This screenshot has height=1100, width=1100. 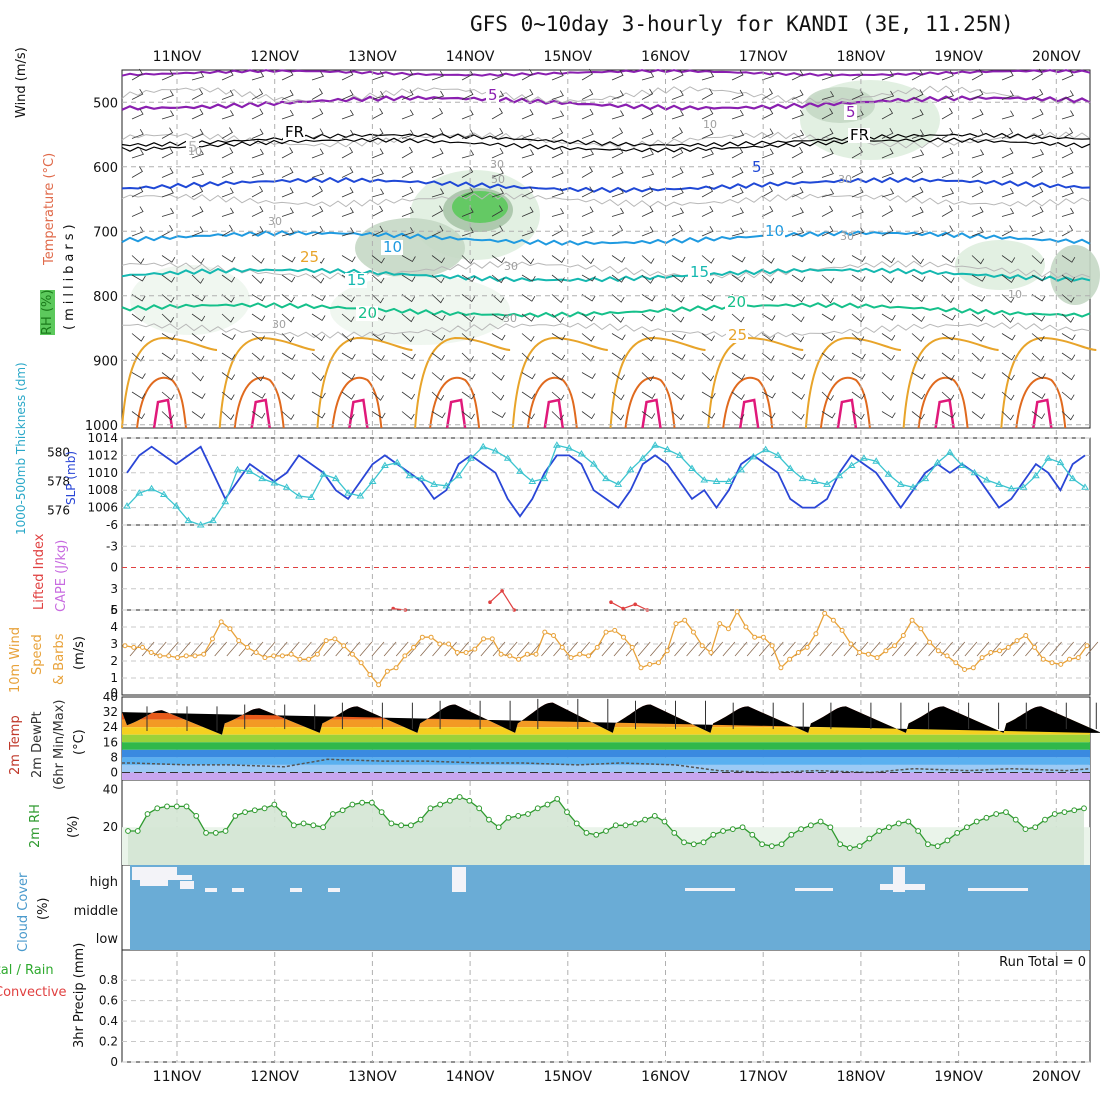 What do you see at coordinates (275, 221) in the screenshot?
I see `rh-contour-label: 30` at bounding box center [275, 221].